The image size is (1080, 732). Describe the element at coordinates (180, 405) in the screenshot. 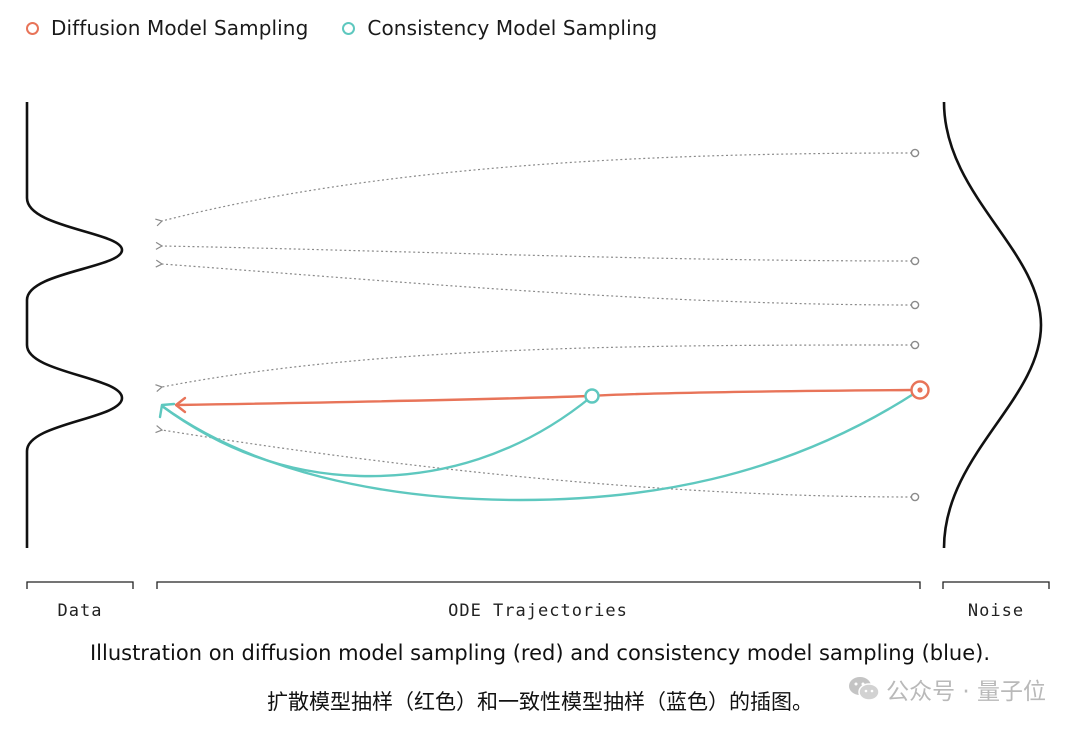

I see `diffusion-arrowhead-icon` at that location.